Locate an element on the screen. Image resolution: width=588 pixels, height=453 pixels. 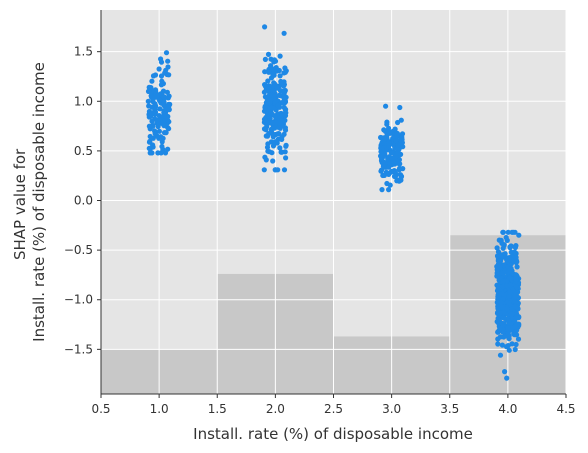
y-tick-label: 1.0 is located at coordinates (83, 101).